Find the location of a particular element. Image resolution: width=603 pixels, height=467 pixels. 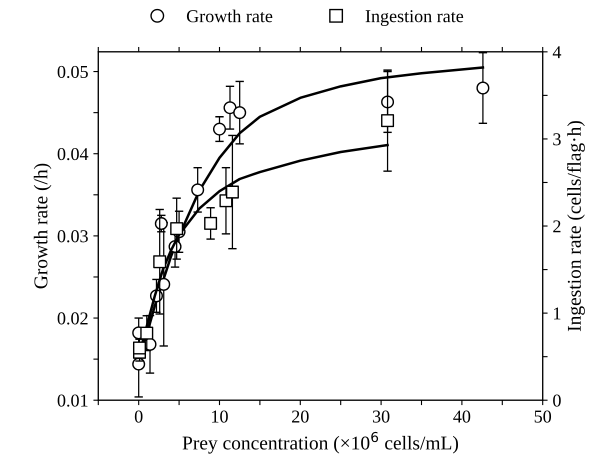

y2-tick-label: 0 is located at coordinates (557, 400).